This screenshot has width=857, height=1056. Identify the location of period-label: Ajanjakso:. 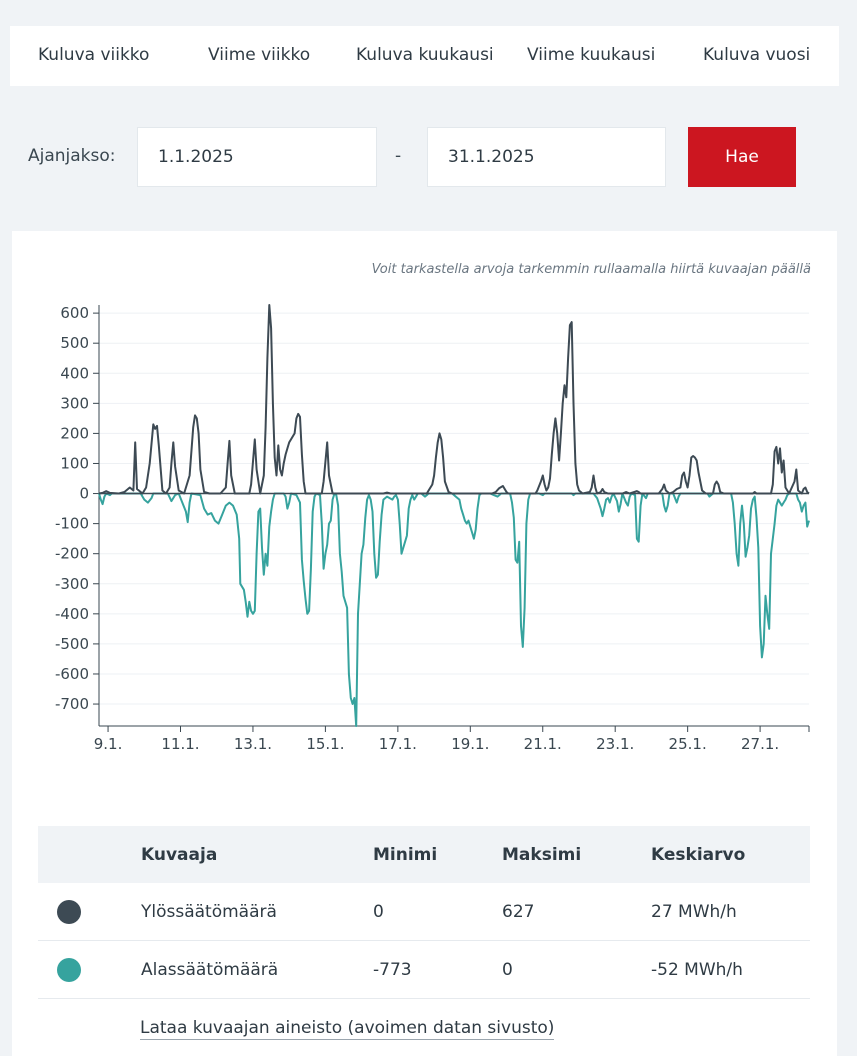
(72, 156).